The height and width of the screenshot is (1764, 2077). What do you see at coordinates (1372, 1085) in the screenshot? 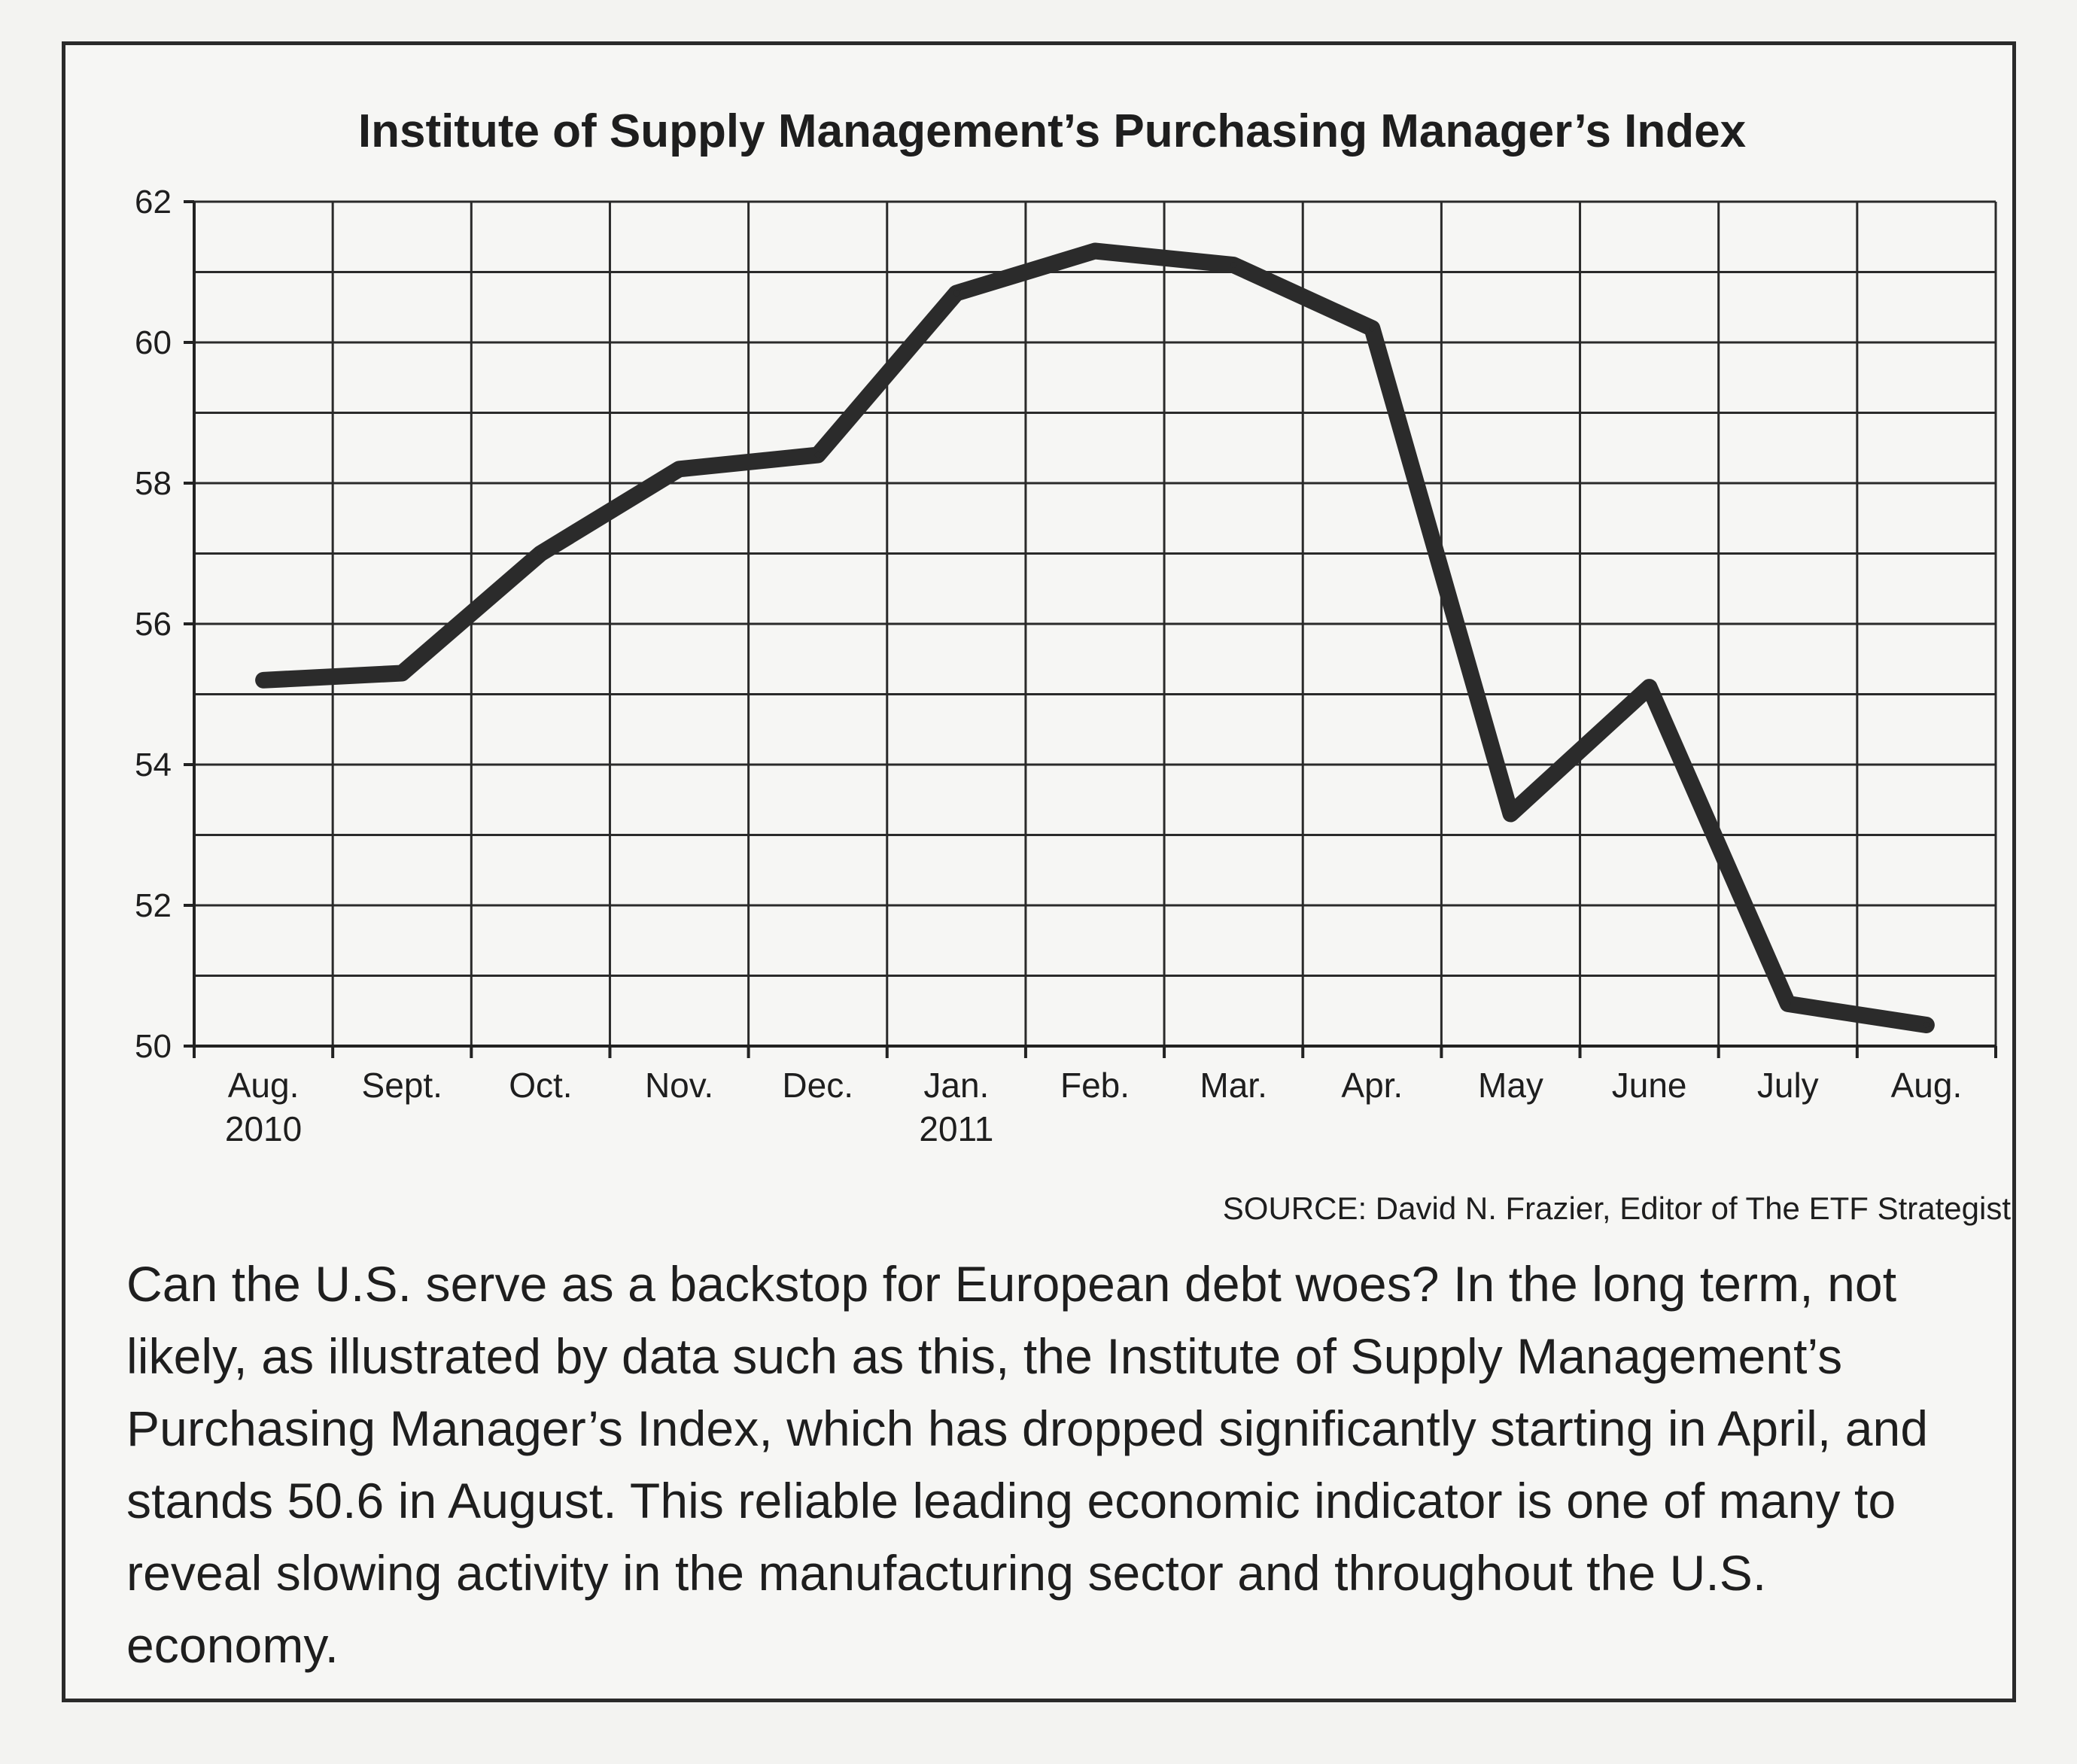
I see `x-tick-label: Apr.` at bounding box center [1372, 1085].